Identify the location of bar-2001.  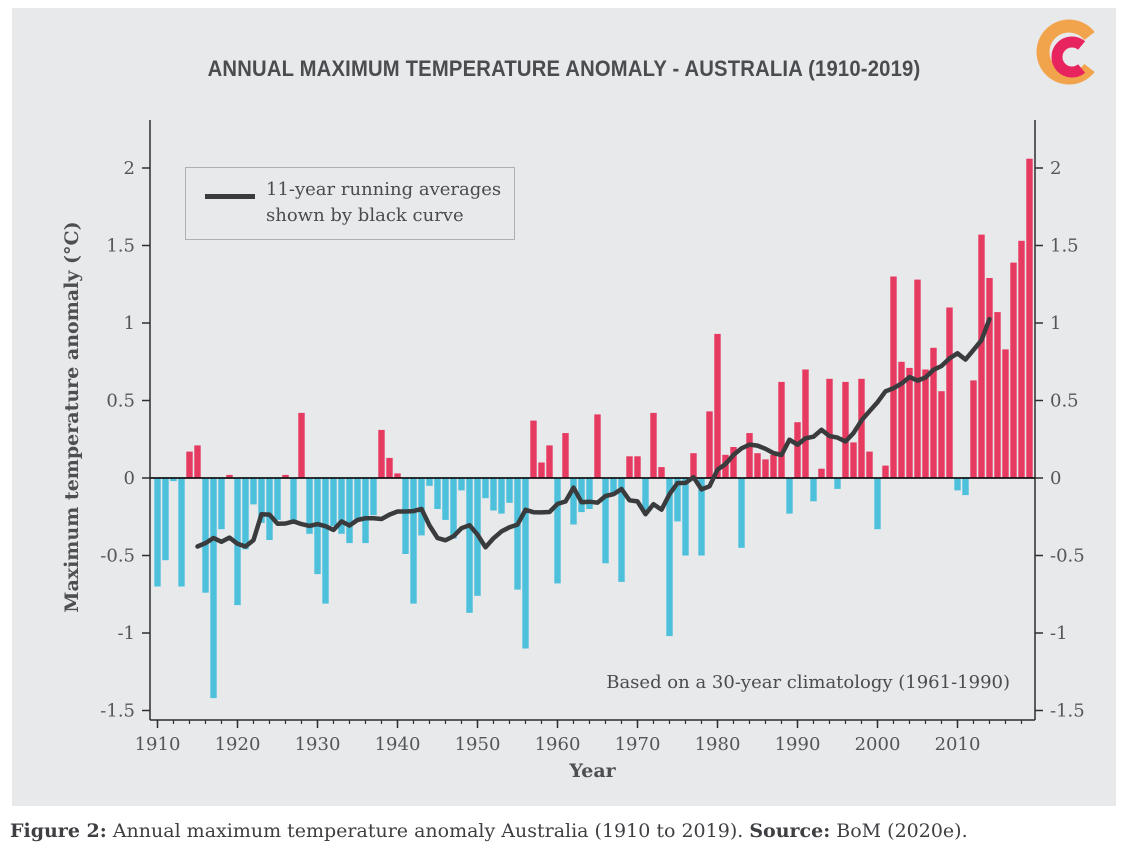
(885, 471).